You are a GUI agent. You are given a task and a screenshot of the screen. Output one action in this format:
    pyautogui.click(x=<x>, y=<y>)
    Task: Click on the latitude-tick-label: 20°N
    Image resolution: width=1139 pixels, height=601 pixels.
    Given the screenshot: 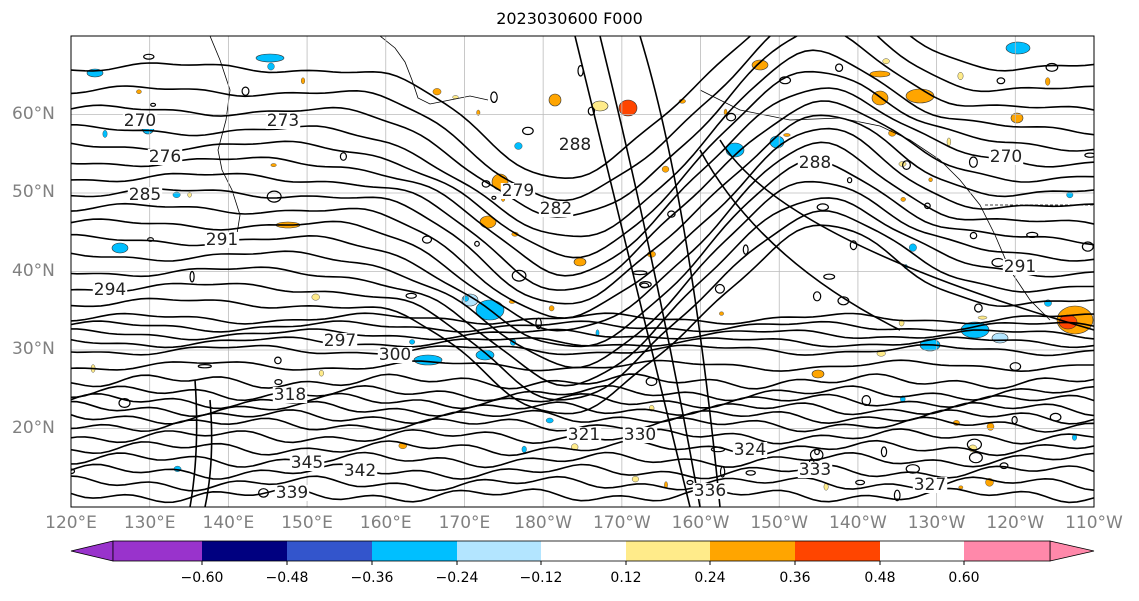 What is the action you would take?
    pyautogui.click(x=33, y=427)
    